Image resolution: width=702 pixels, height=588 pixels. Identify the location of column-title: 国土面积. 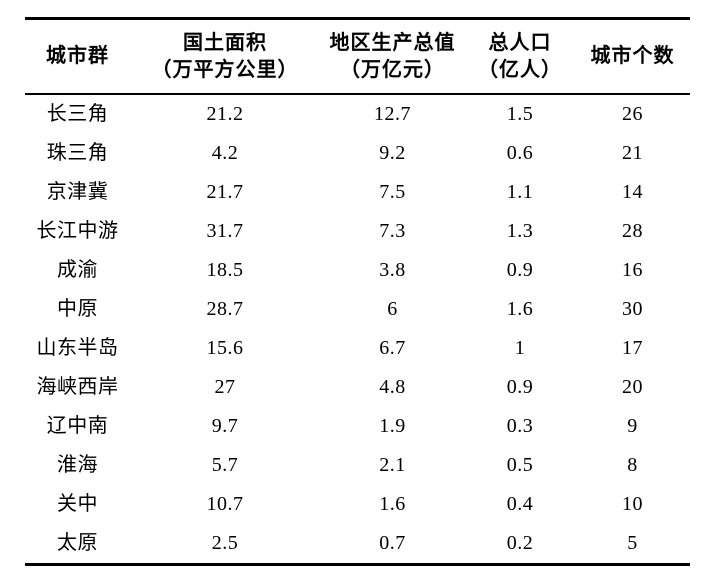
(225, 42).